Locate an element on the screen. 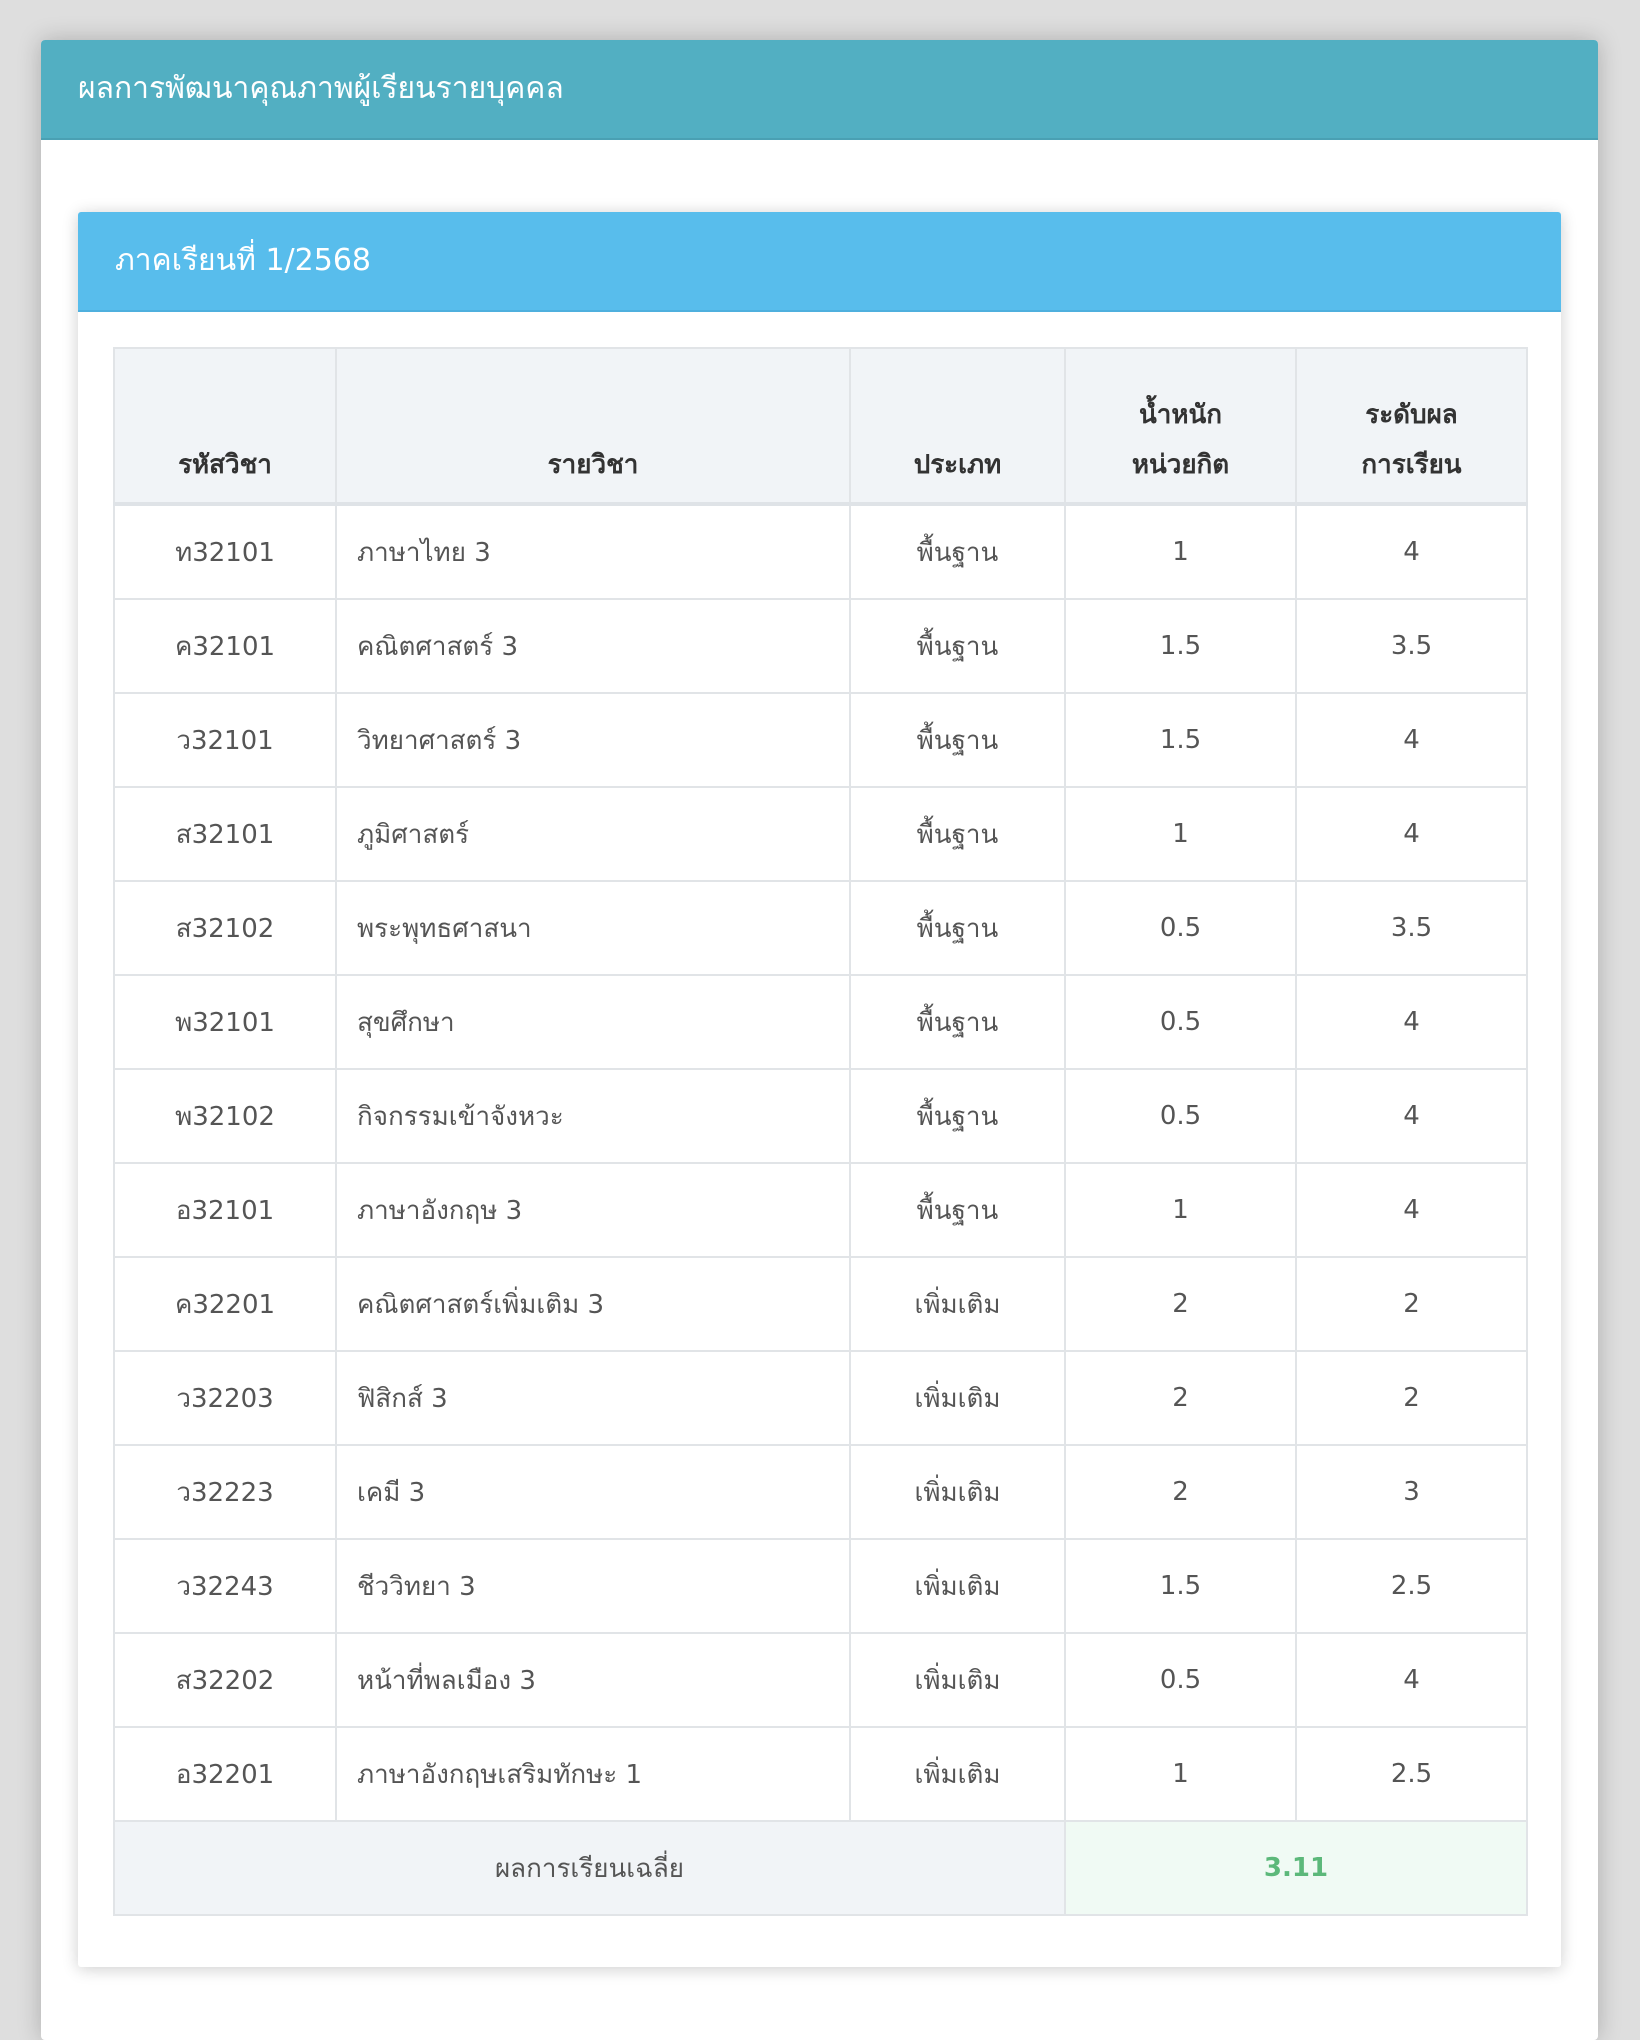  header-credit-line1: น้ำหนัก is located at coordinates (1180, 415).